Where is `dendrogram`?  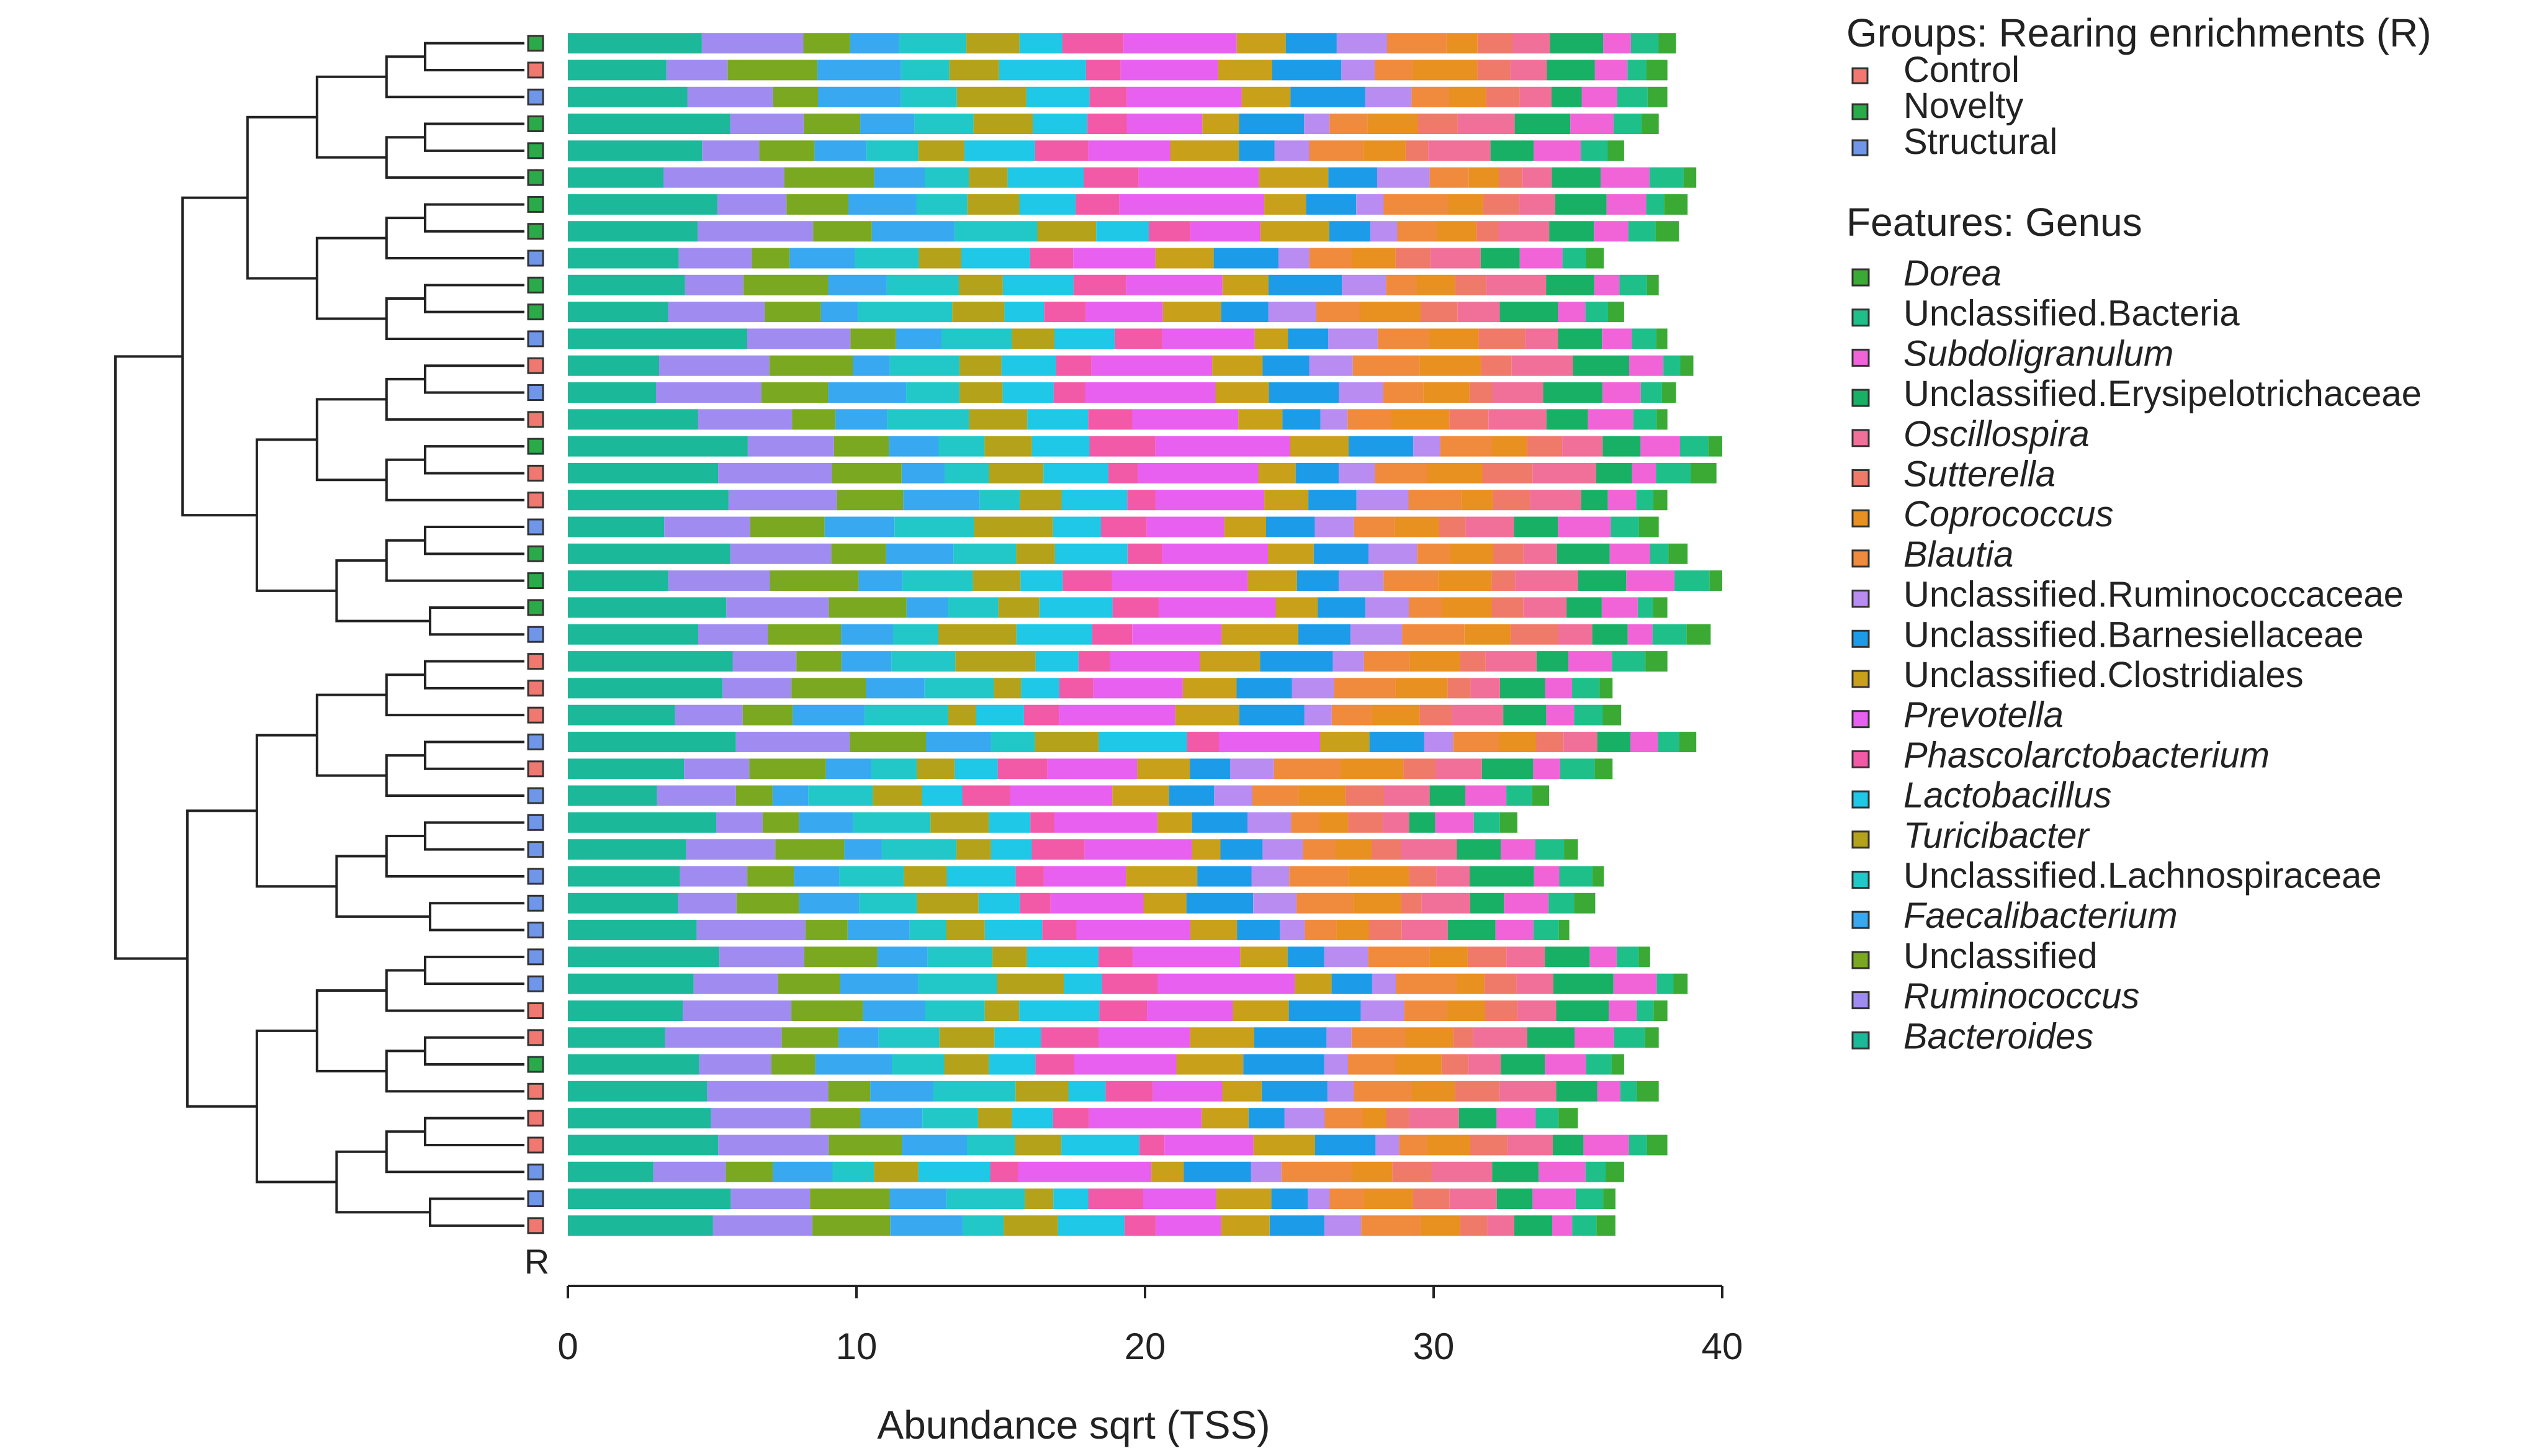
dendrogram is located at coordinates (319, 634).